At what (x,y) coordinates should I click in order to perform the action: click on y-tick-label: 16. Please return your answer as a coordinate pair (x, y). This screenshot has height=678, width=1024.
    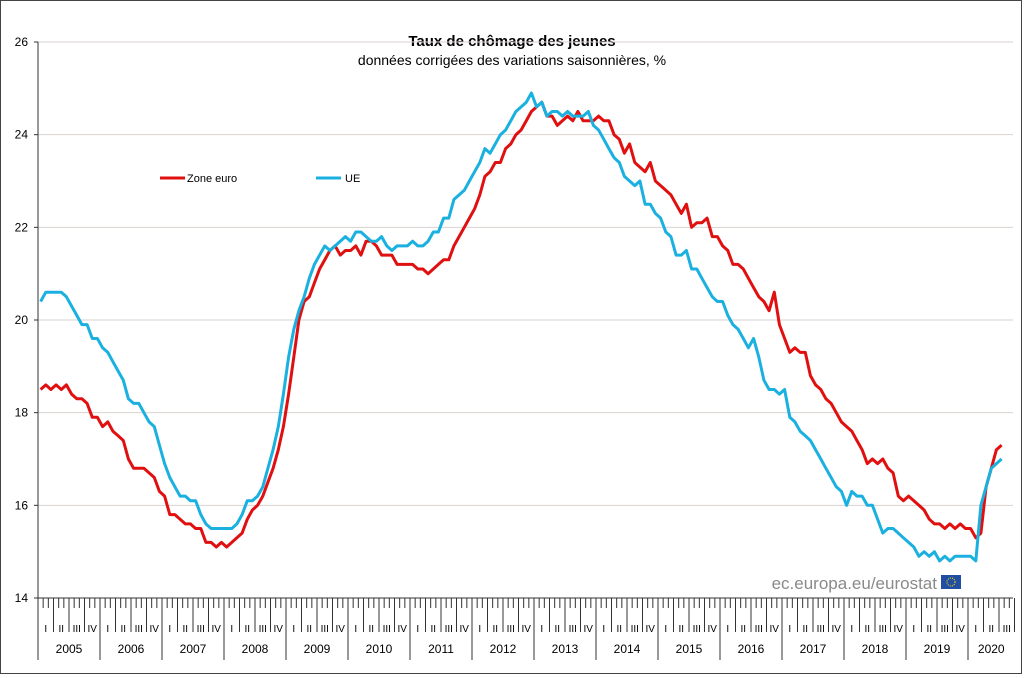
    Looking at the image, I should click on (22, 505).